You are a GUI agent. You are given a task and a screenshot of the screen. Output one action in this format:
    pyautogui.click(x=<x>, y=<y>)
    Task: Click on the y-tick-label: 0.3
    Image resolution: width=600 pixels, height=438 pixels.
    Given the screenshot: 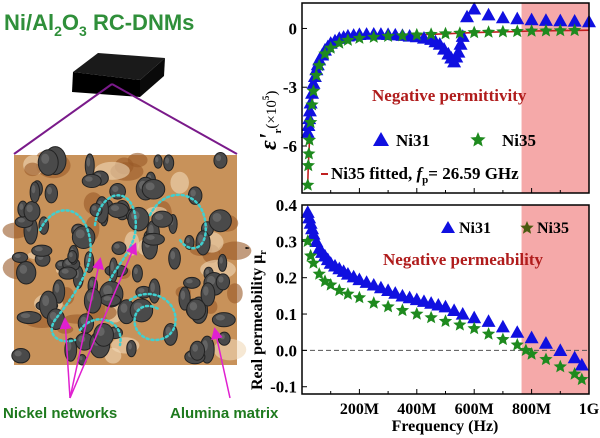 What is the action you would take?
    pyautogui.click(x=286, y=241)
    